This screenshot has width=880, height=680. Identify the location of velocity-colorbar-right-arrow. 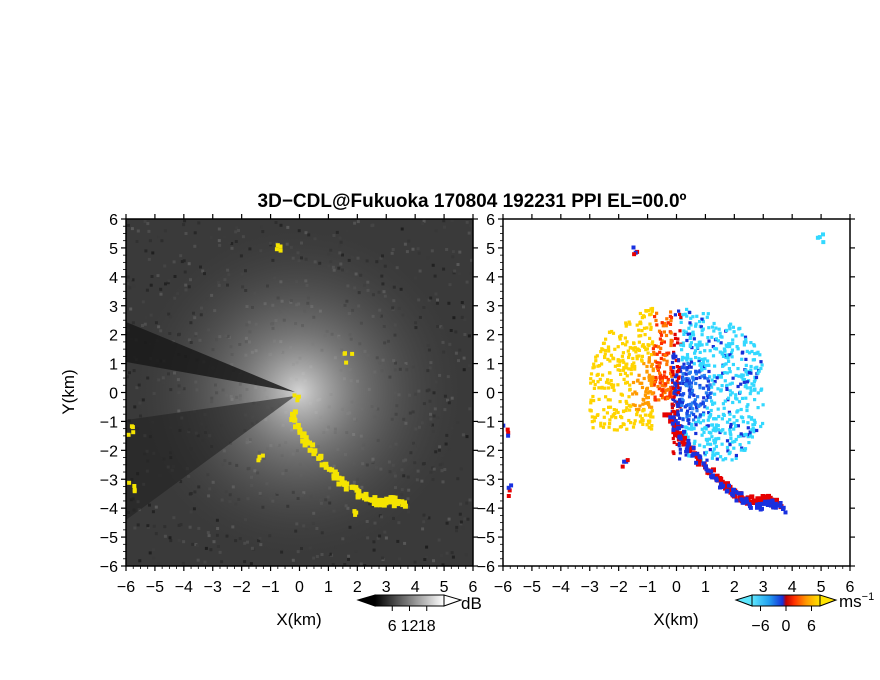
(828, 600).